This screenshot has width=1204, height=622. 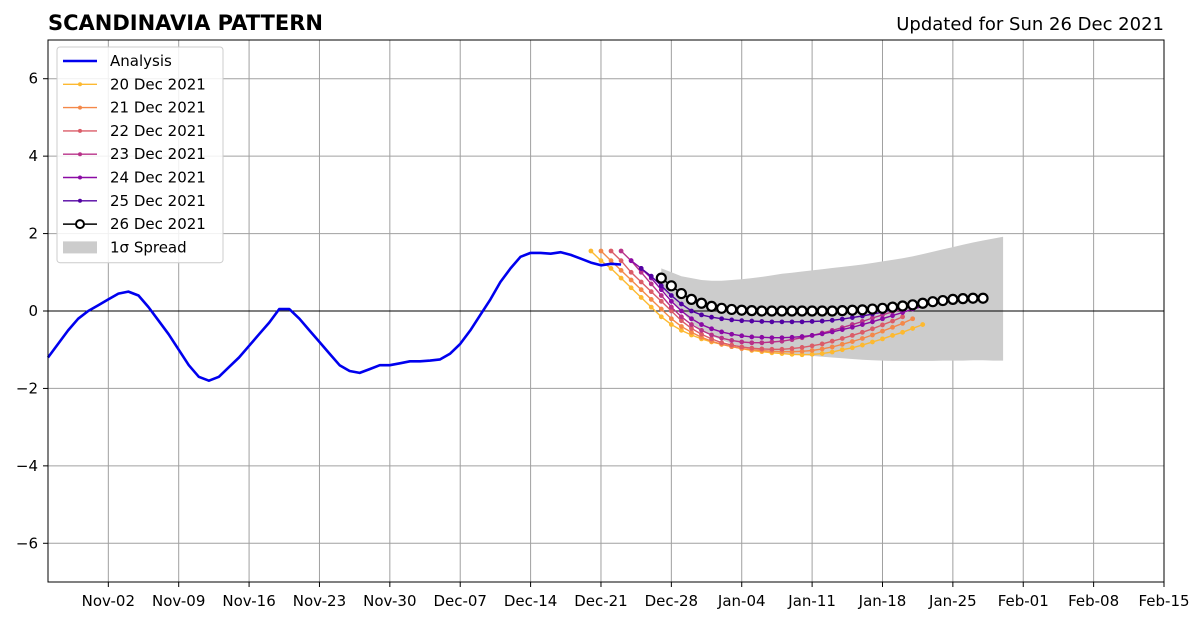 I want to click on y-axis-ticks: −6 −4 −2 0 2 4 6, so click(x=32, y=311).